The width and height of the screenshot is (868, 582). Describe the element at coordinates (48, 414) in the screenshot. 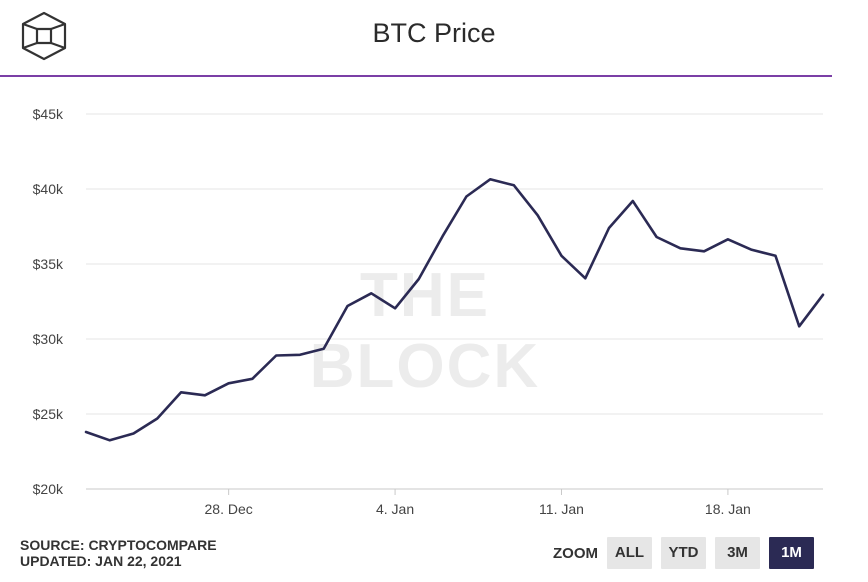

I see `y-tick-label: $25k` at that location.